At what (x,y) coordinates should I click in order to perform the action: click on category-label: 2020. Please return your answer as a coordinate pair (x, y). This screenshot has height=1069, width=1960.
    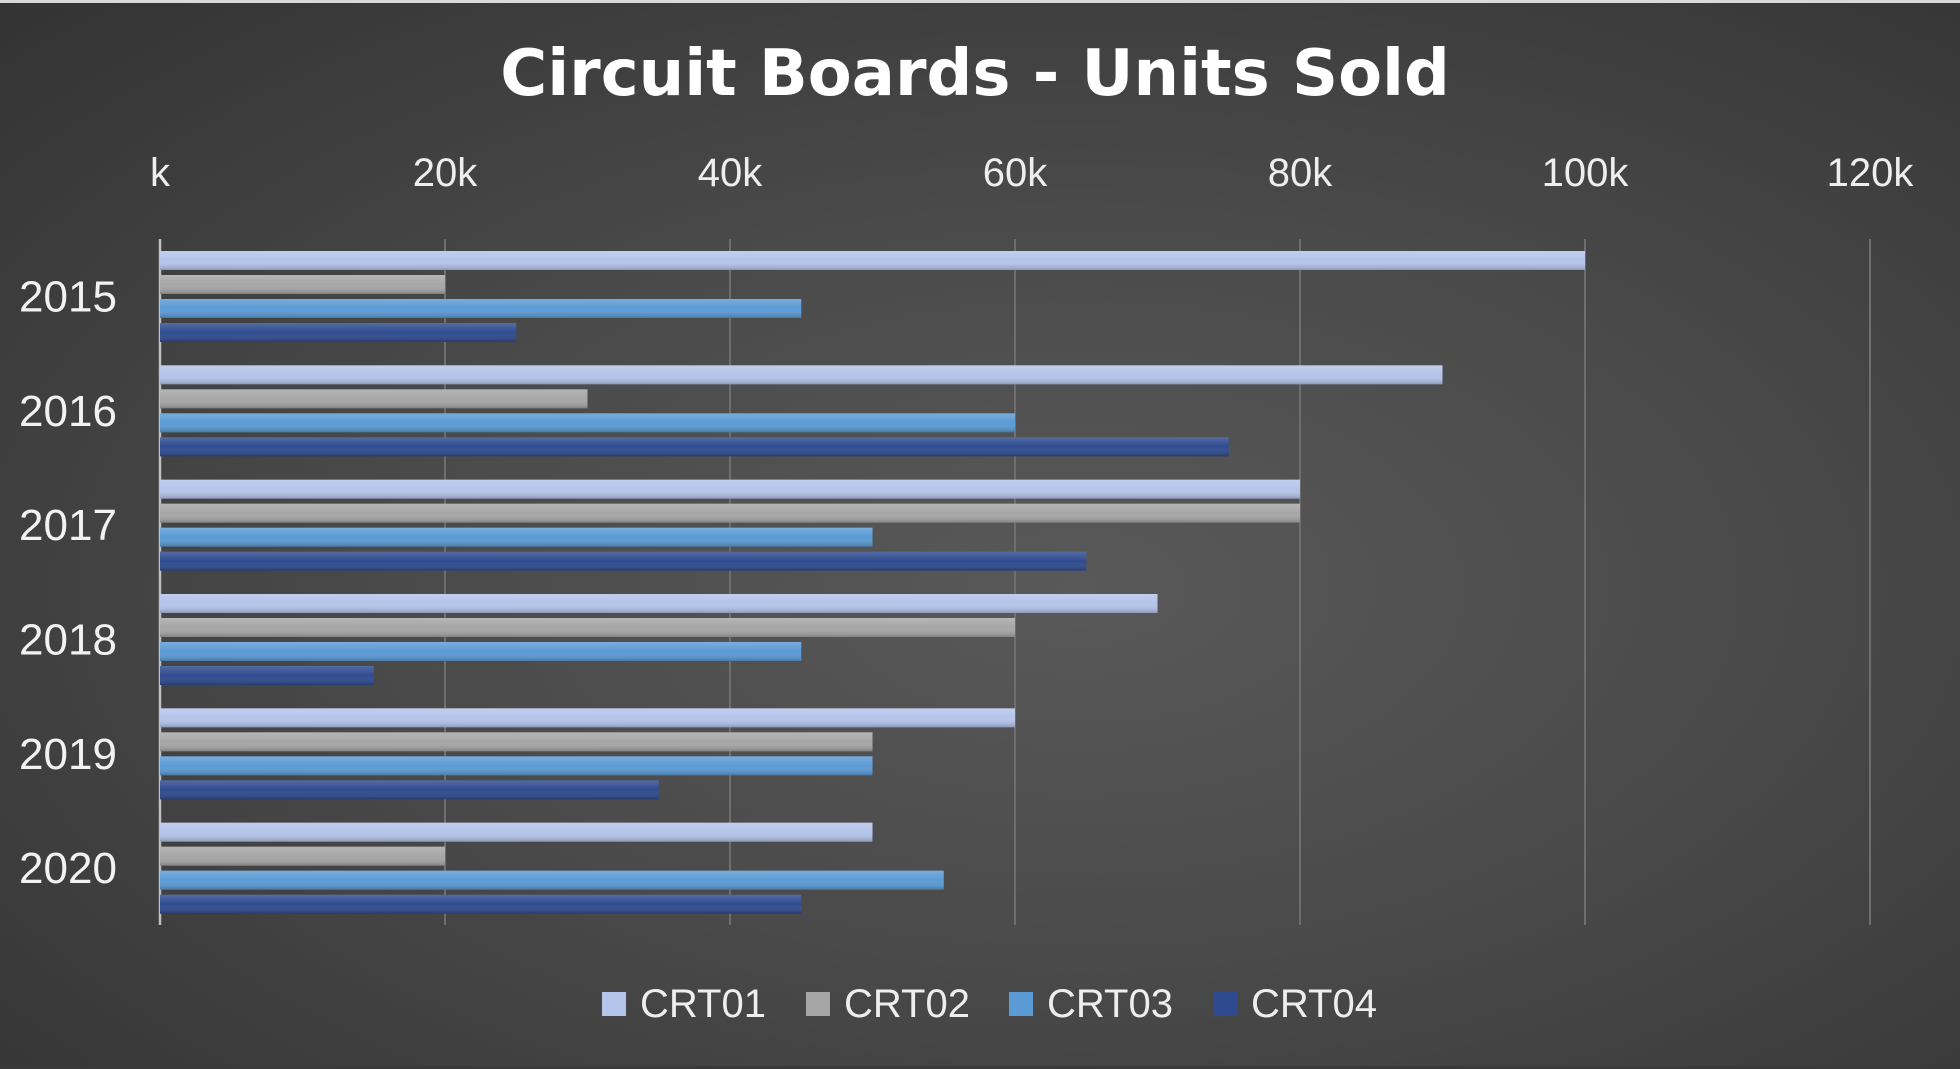
    Looking at the image, I should click on (68, 868).